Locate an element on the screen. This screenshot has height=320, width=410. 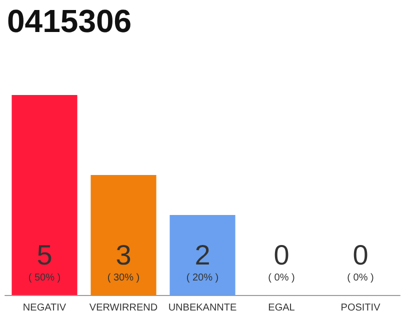
data-label: 3 ( 30% ) is located at coordinates (123, 262).